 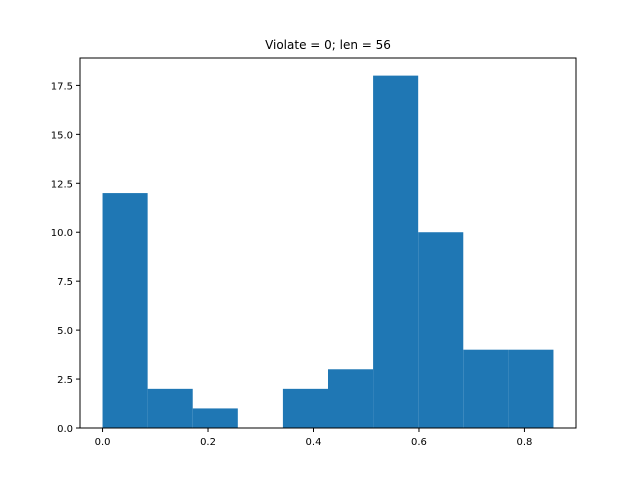 I want to click on x-axis: 0.0 0.2 0.4 0.6 0.8, so click(x=313, y=438).